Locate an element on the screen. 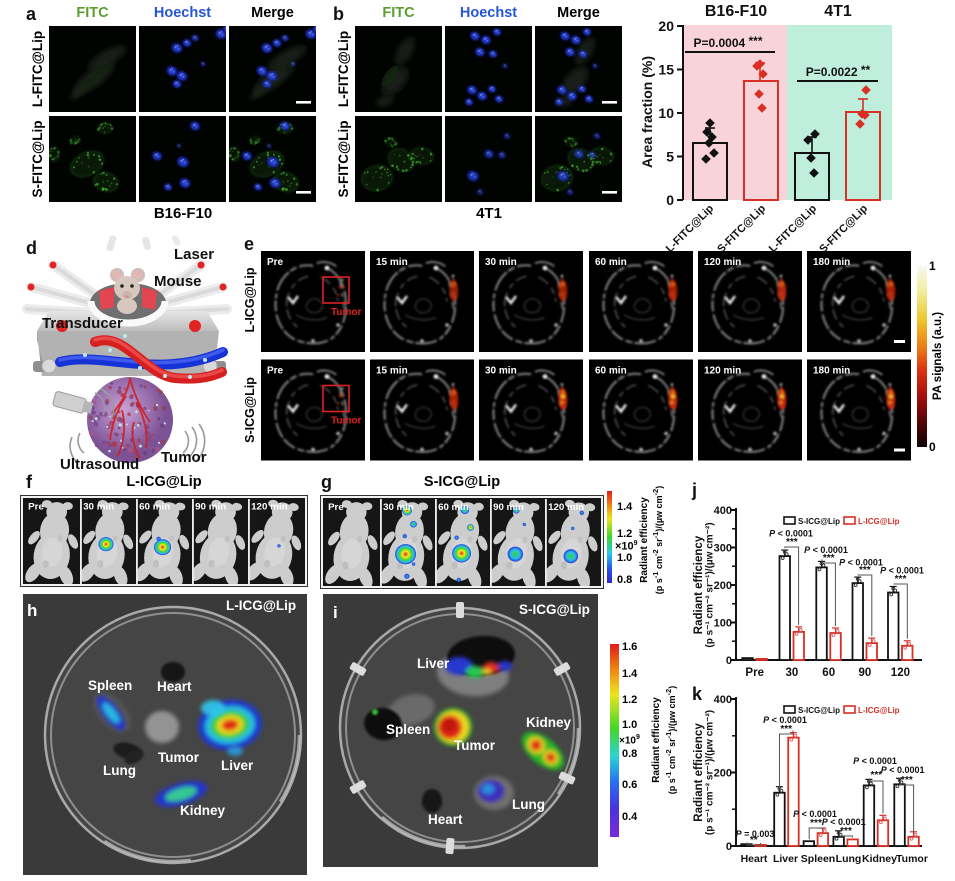 The height and width of the screenshot is (881, 955). svg-text: 10 is located at coordinates (666, 113).